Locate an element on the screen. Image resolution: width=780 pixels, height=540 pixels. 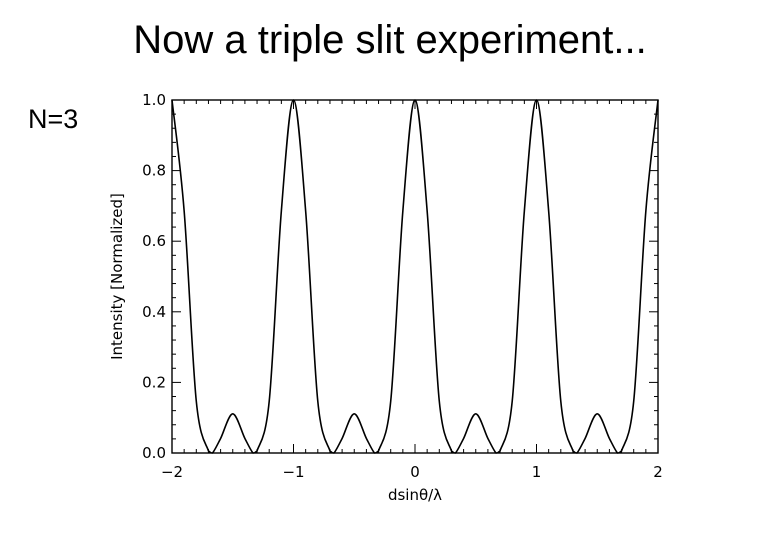
y-tick-label: 0.8 is located at coordinates (154, 171).